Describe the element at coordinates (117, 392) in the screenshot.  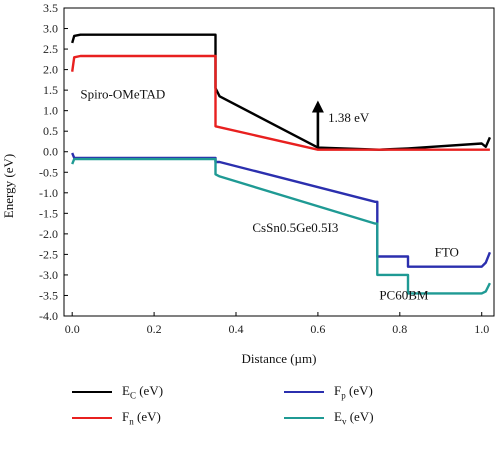
I see `legend-item: EC (eV)` at that location.